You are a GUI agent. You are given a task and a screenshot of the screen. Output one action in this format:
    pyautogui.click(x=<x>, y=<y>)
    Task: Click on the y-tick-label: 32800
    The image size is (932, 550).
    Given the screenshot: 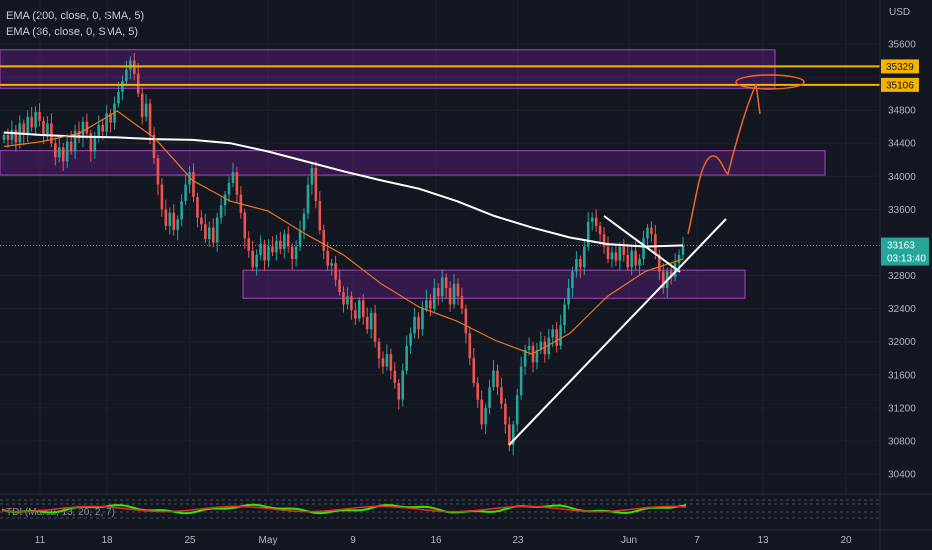 What is the action you would take?
    pyautogui.click(x=902, y=276)
    